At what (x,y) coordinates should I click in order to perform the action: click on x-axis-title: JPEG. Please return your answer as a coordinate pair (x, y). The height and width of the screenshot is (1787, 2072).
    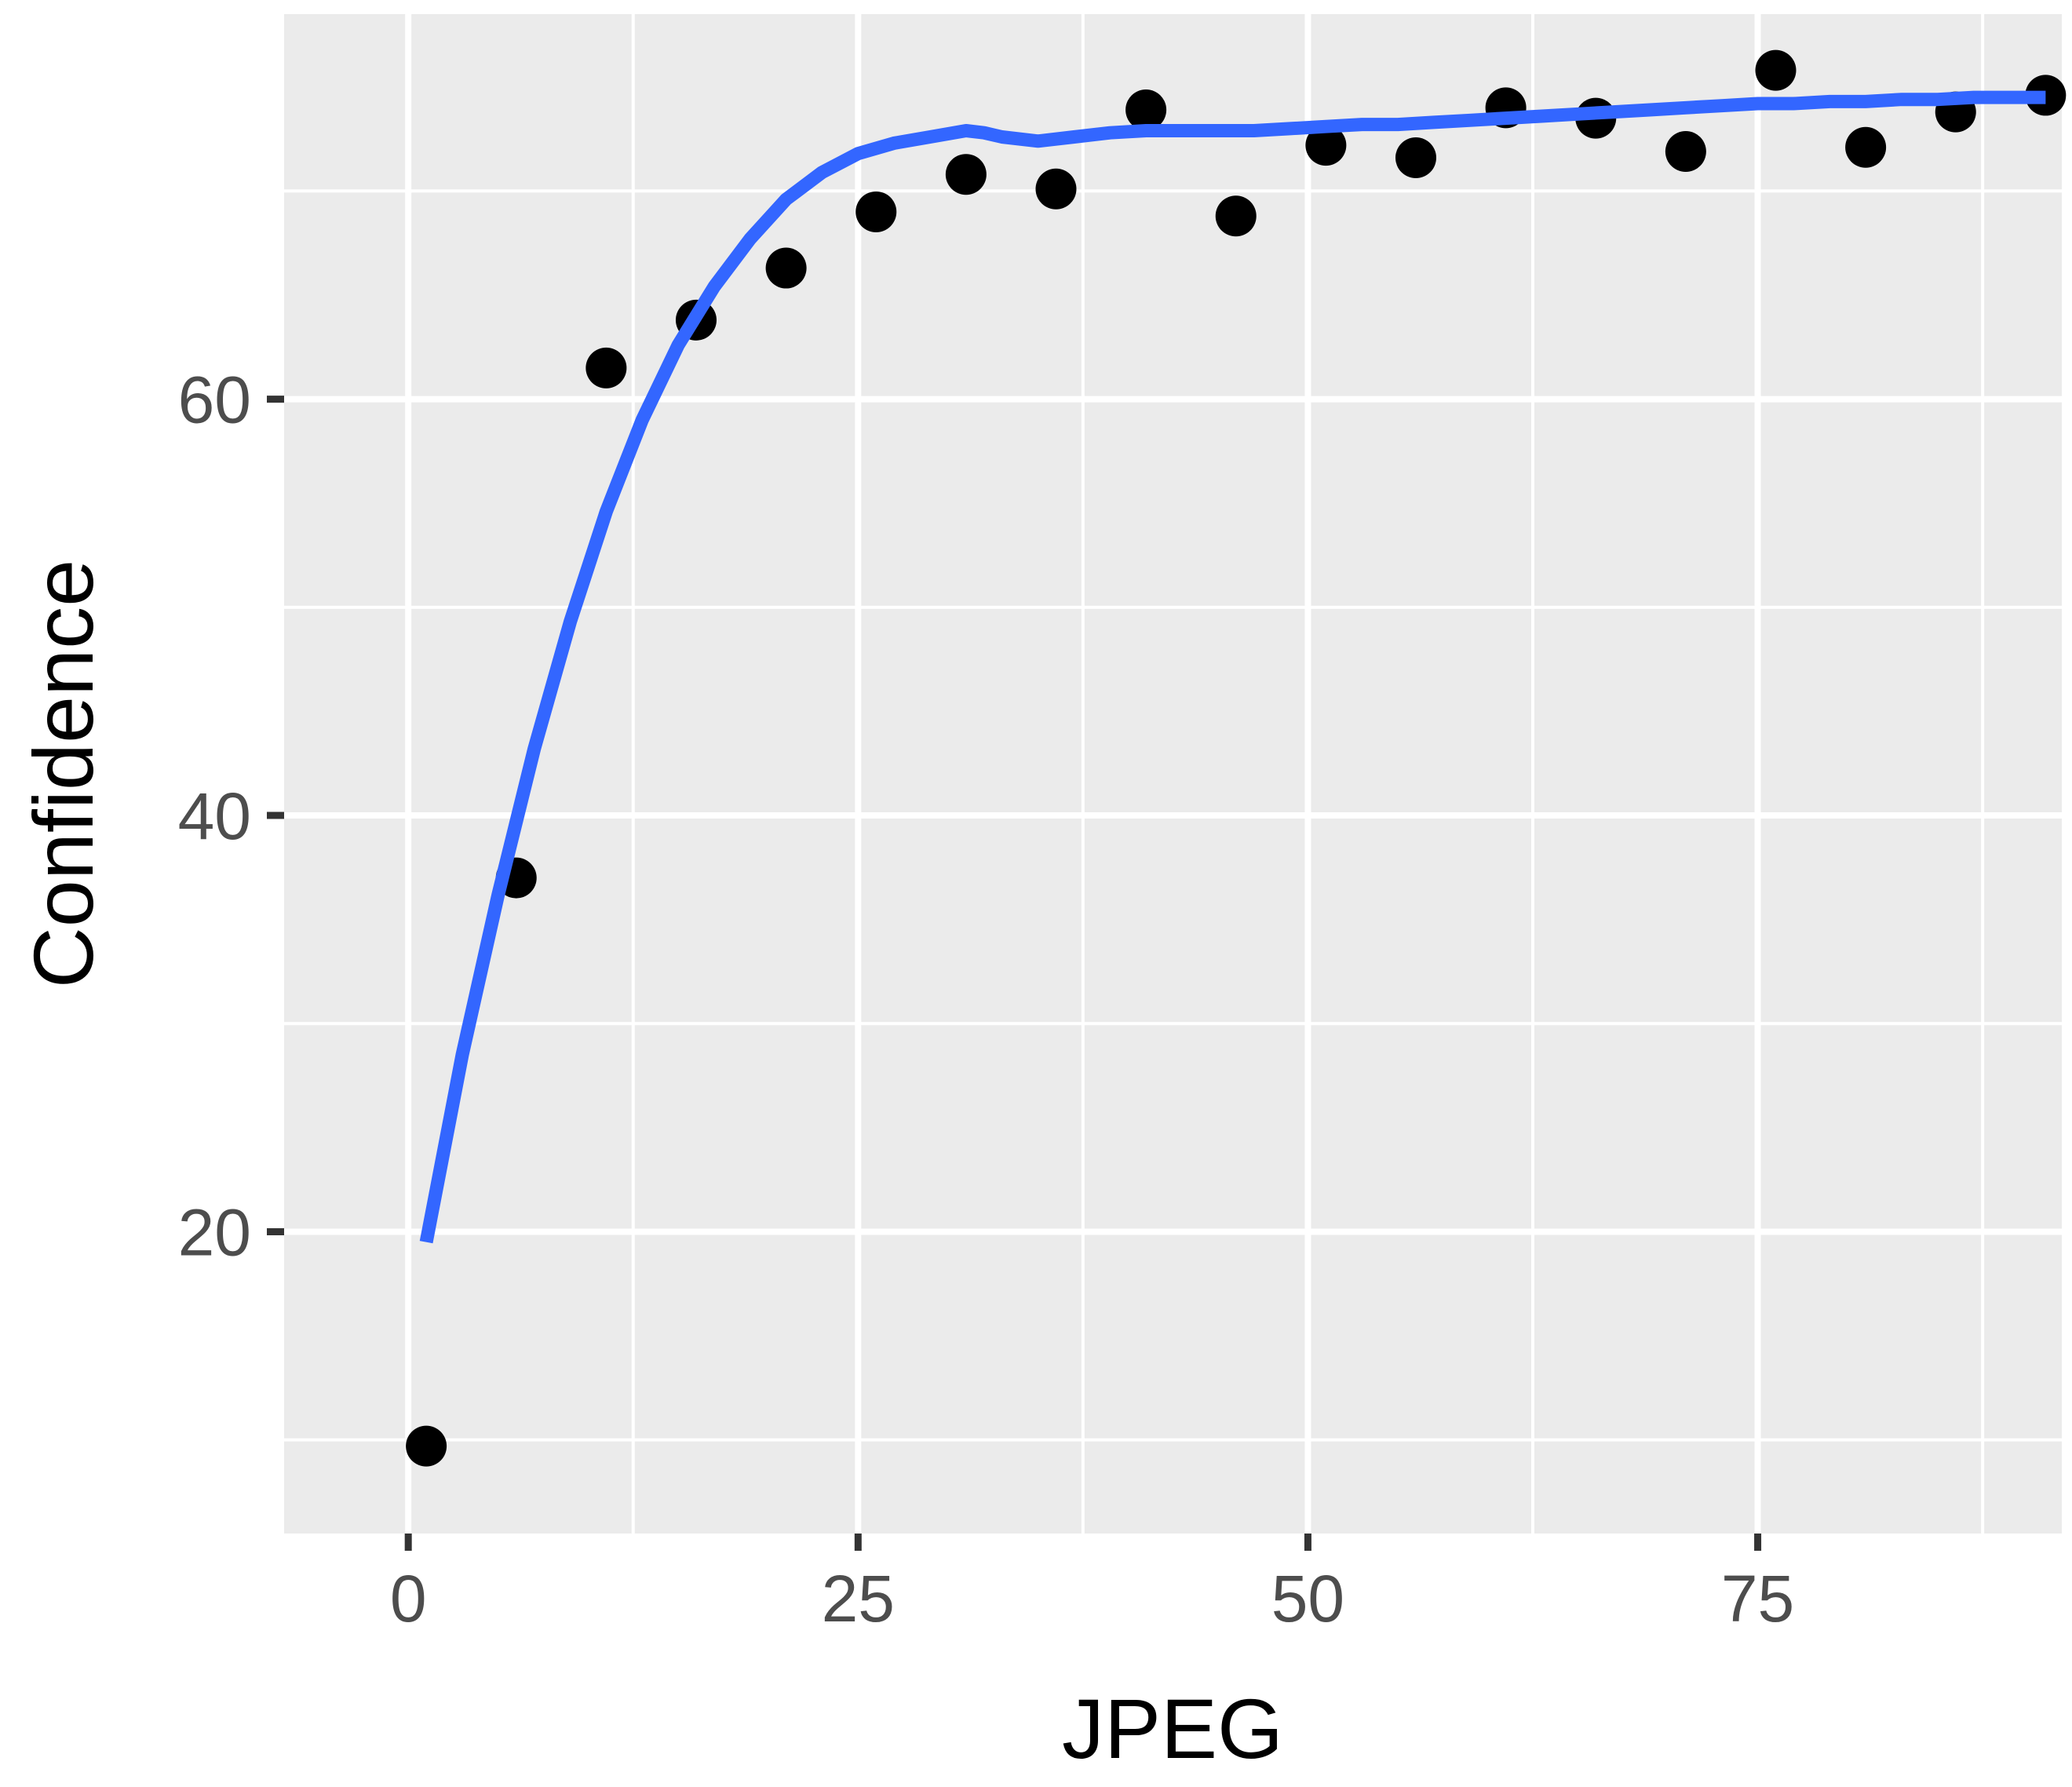
    Looking at the image, I should click on (1172, 1729).